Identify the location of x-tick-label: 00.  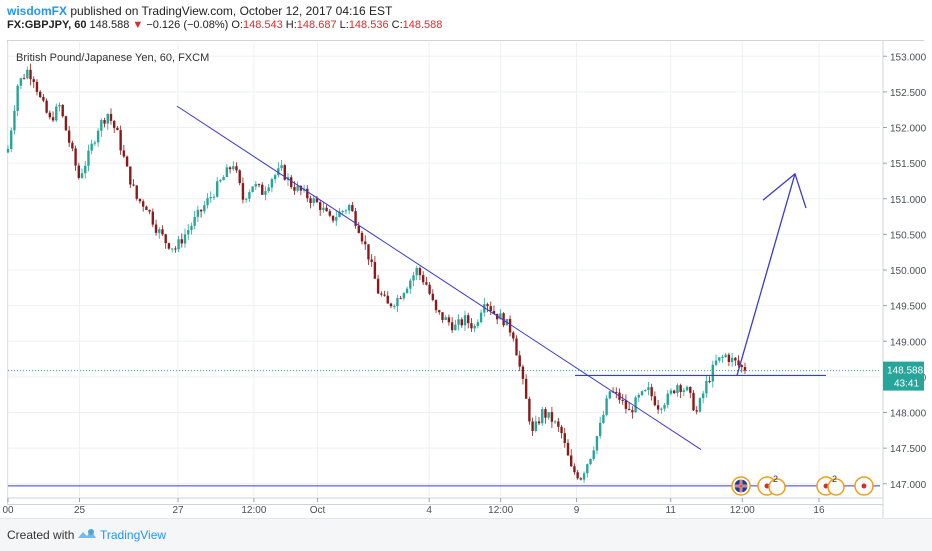
(8, 510).